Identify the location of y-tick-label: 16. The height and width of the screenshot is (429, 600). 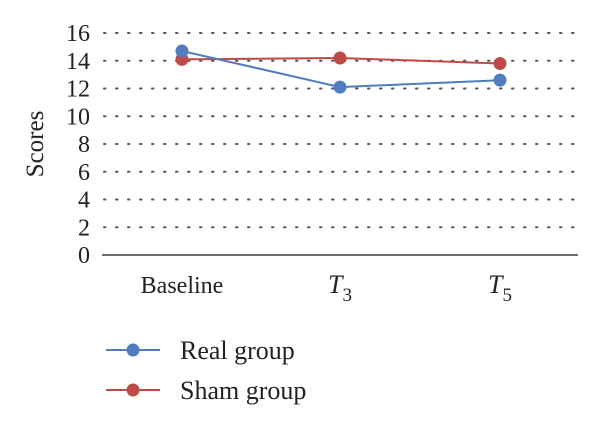
(78, 34).